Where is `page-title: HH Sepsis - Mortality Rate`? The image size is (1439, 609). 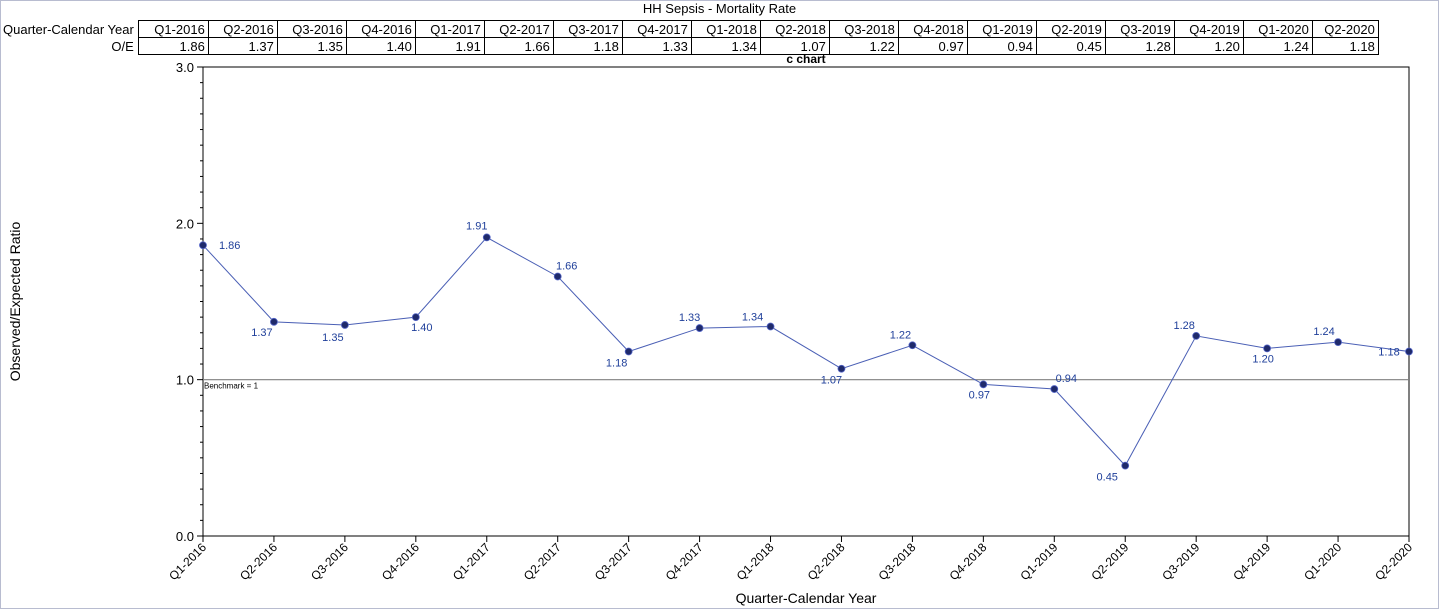 page-title: HH Sepsis - Mortality Rate is located at coordinates (719, 8).